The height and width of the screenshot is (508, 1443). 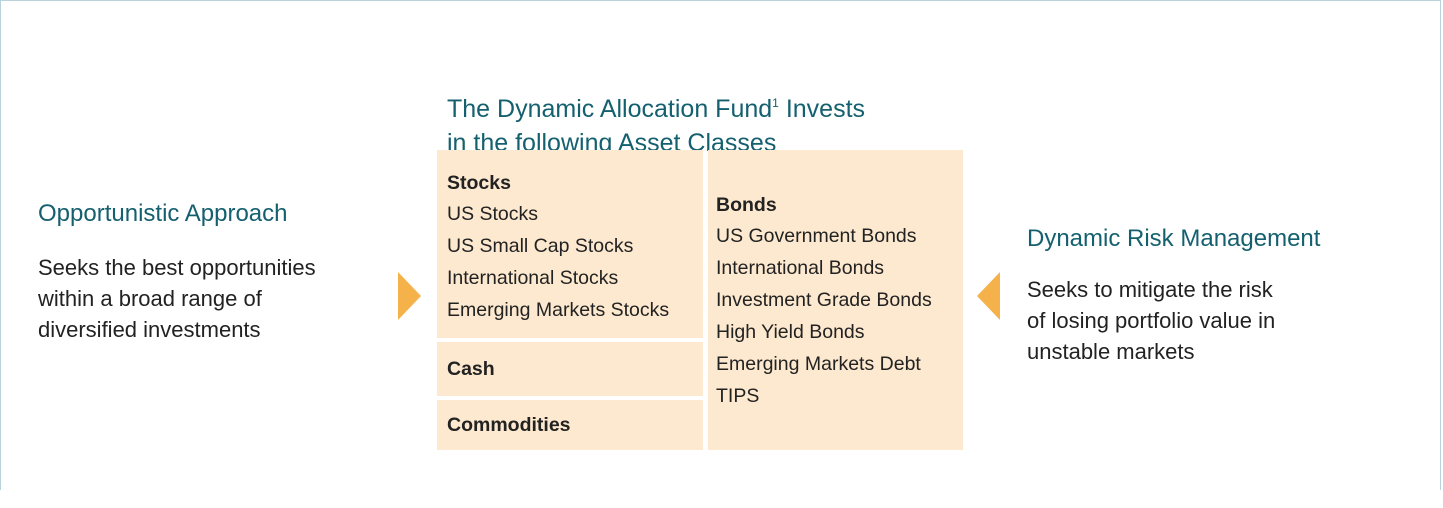 What do you see at coordinates (988, 296) in the screenshot?
I see `arrow-left` at bounding box center [988, 296].